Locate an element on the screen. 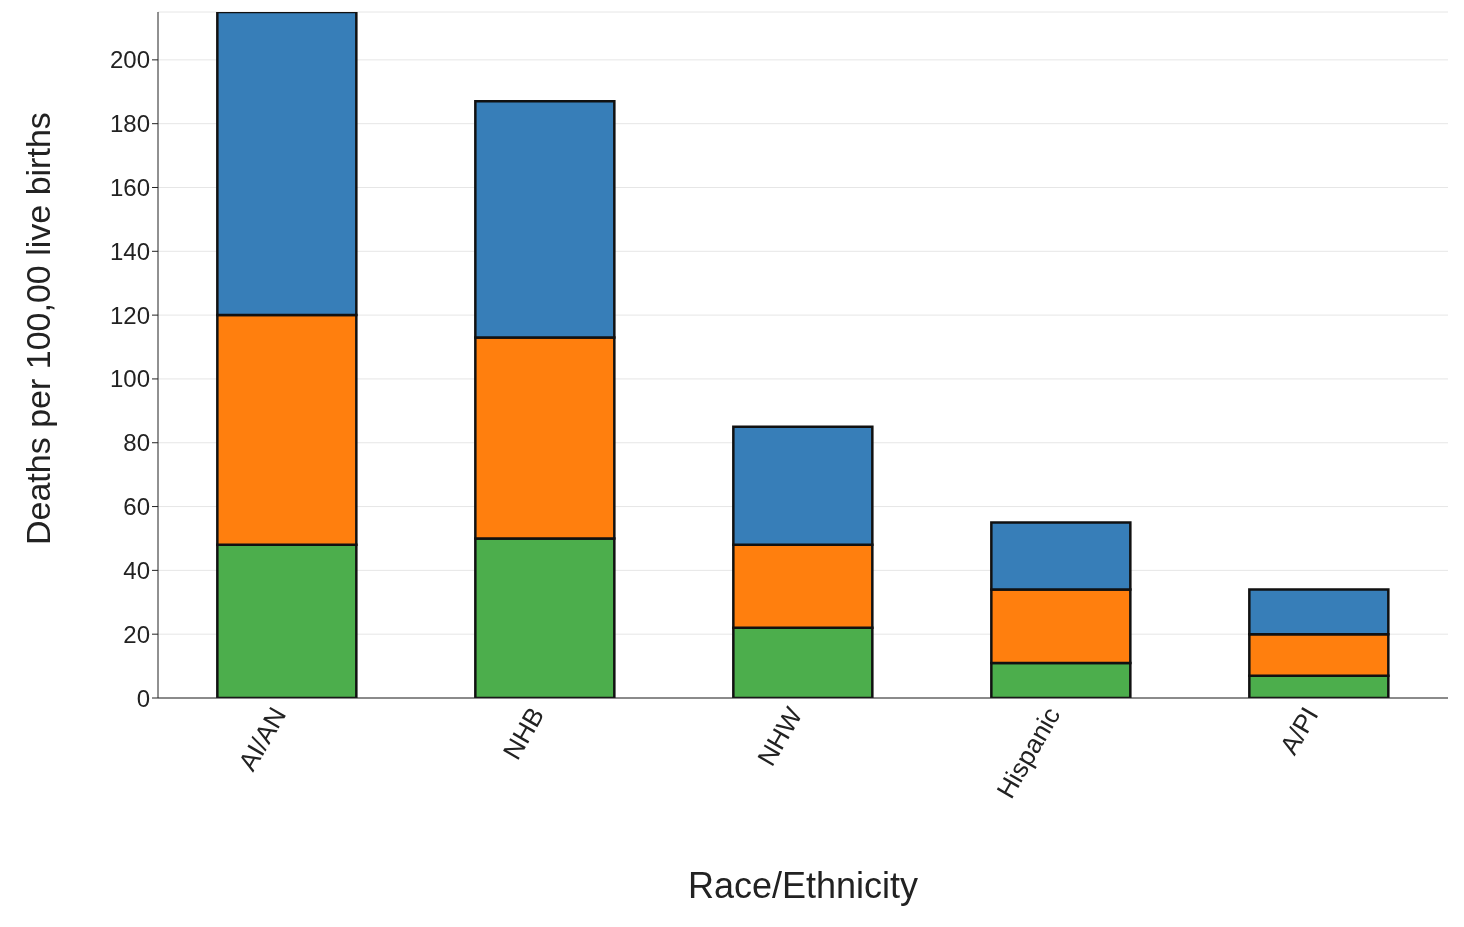 The width and height of the screenshot is (1464, 927). y-tick-label: 160 is located at coordinates (129, 188).